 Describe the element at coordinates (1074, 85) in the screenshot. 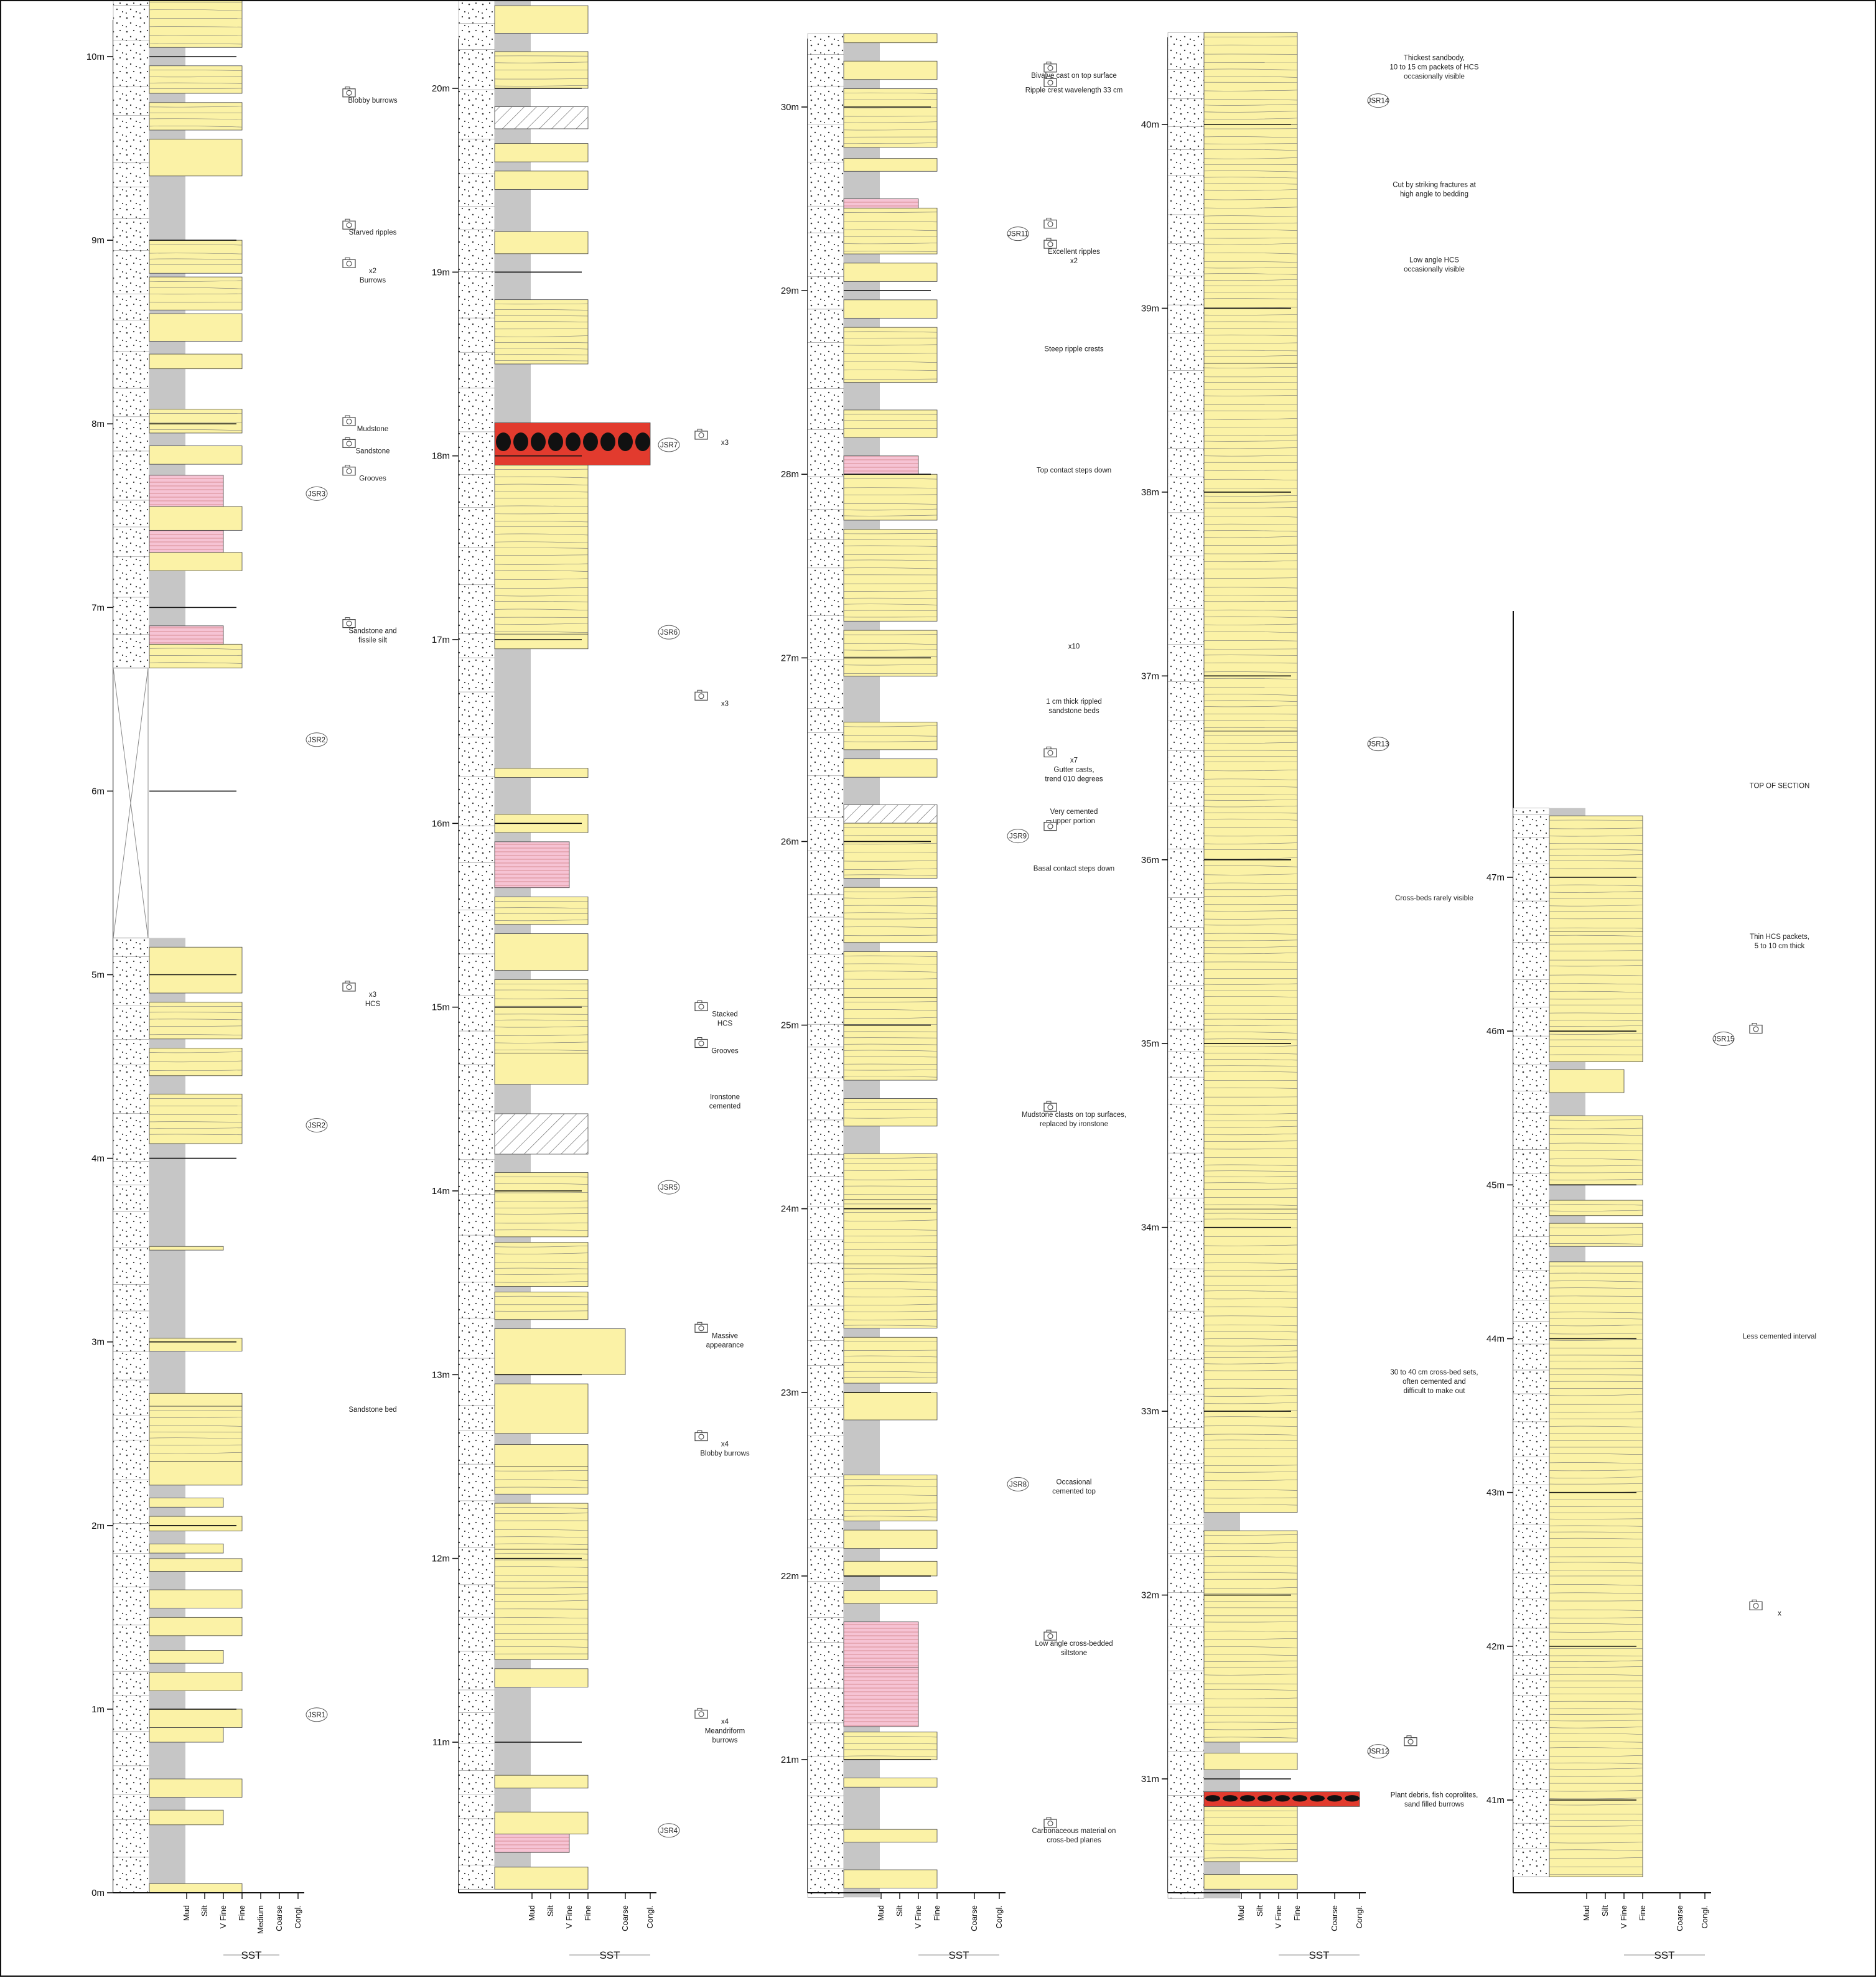

I see `annotation: Ripple crest wavelength 33 cm` at that location.